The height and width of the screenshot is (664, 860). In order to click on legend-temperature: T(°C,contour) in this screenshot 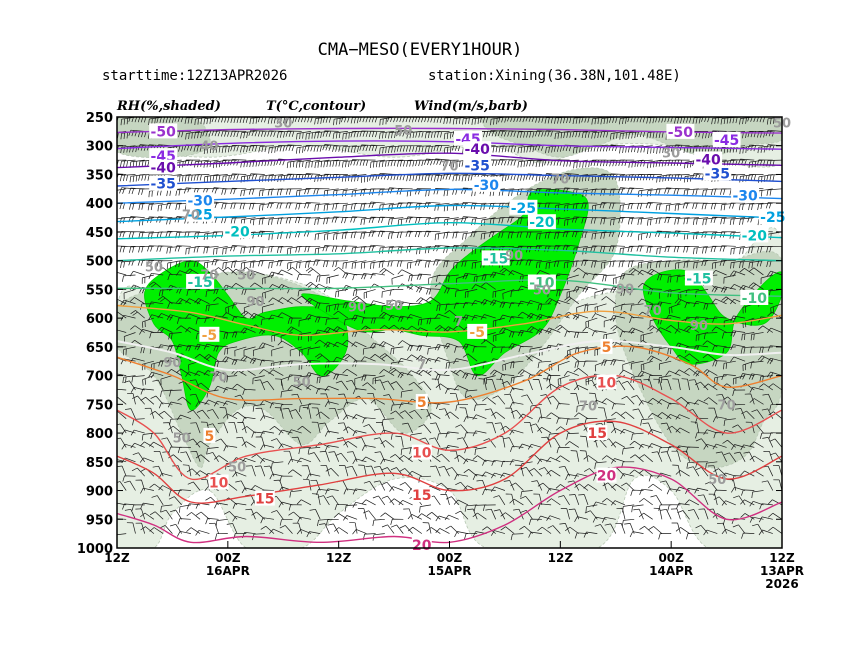, I will do `click(316, 106)`.